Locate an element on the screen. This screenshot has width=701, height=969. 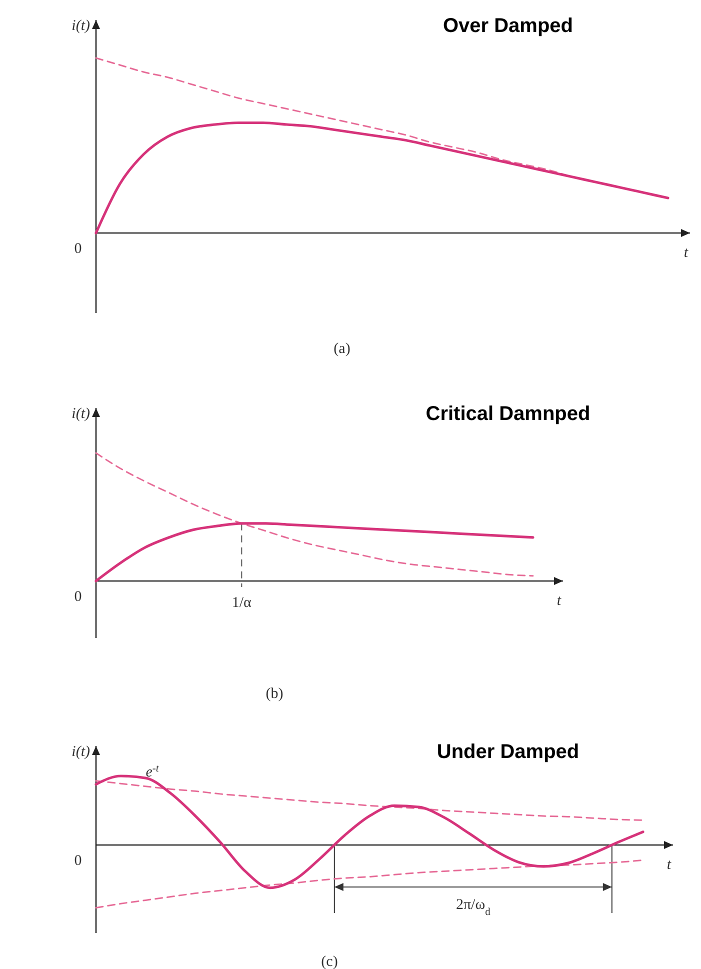
series-label: e$^{-t}$ is located at coordinates (153, 771).